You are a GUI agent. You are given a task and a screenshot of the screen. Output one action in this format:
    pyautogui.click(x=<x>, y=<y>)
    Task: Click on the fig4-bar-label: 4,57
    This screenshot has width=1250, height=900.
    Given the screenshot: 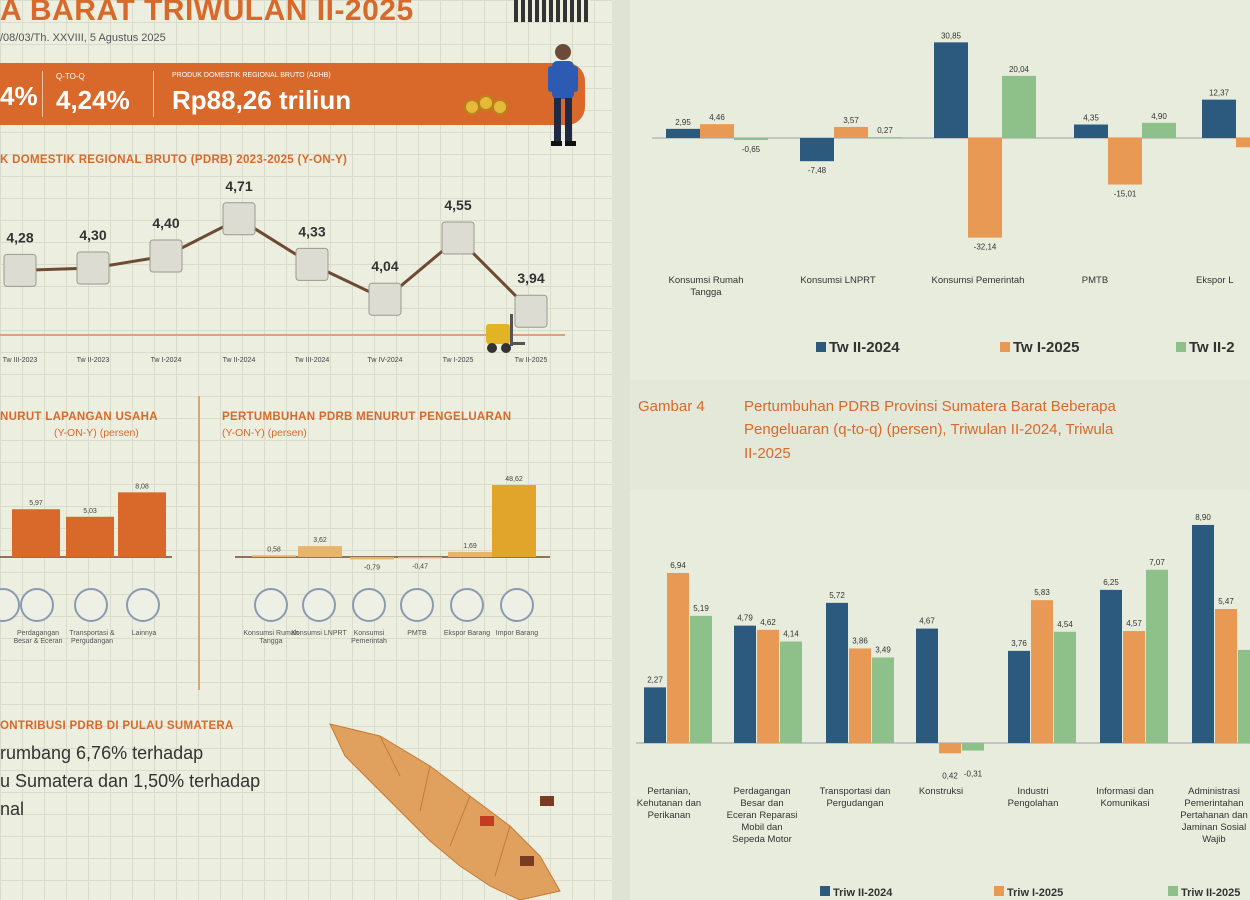 What is the action you would take?
    pyautogui.click(x=1134, y=623)
    